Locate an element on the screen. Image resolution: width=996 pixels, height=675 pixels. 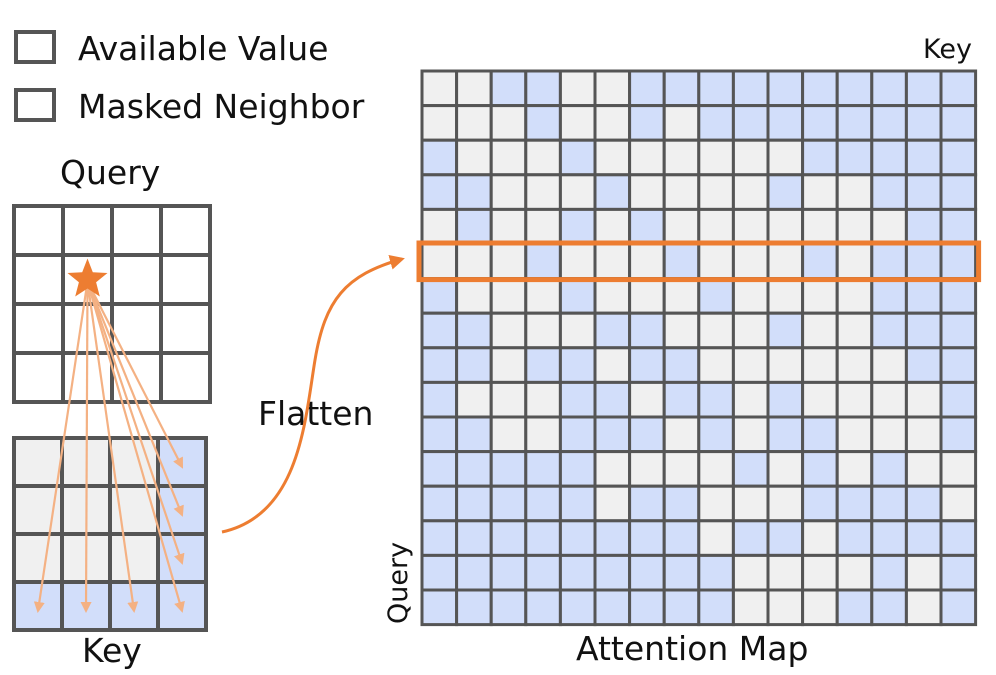
key-cell-available is located at coordinates (182, 606).